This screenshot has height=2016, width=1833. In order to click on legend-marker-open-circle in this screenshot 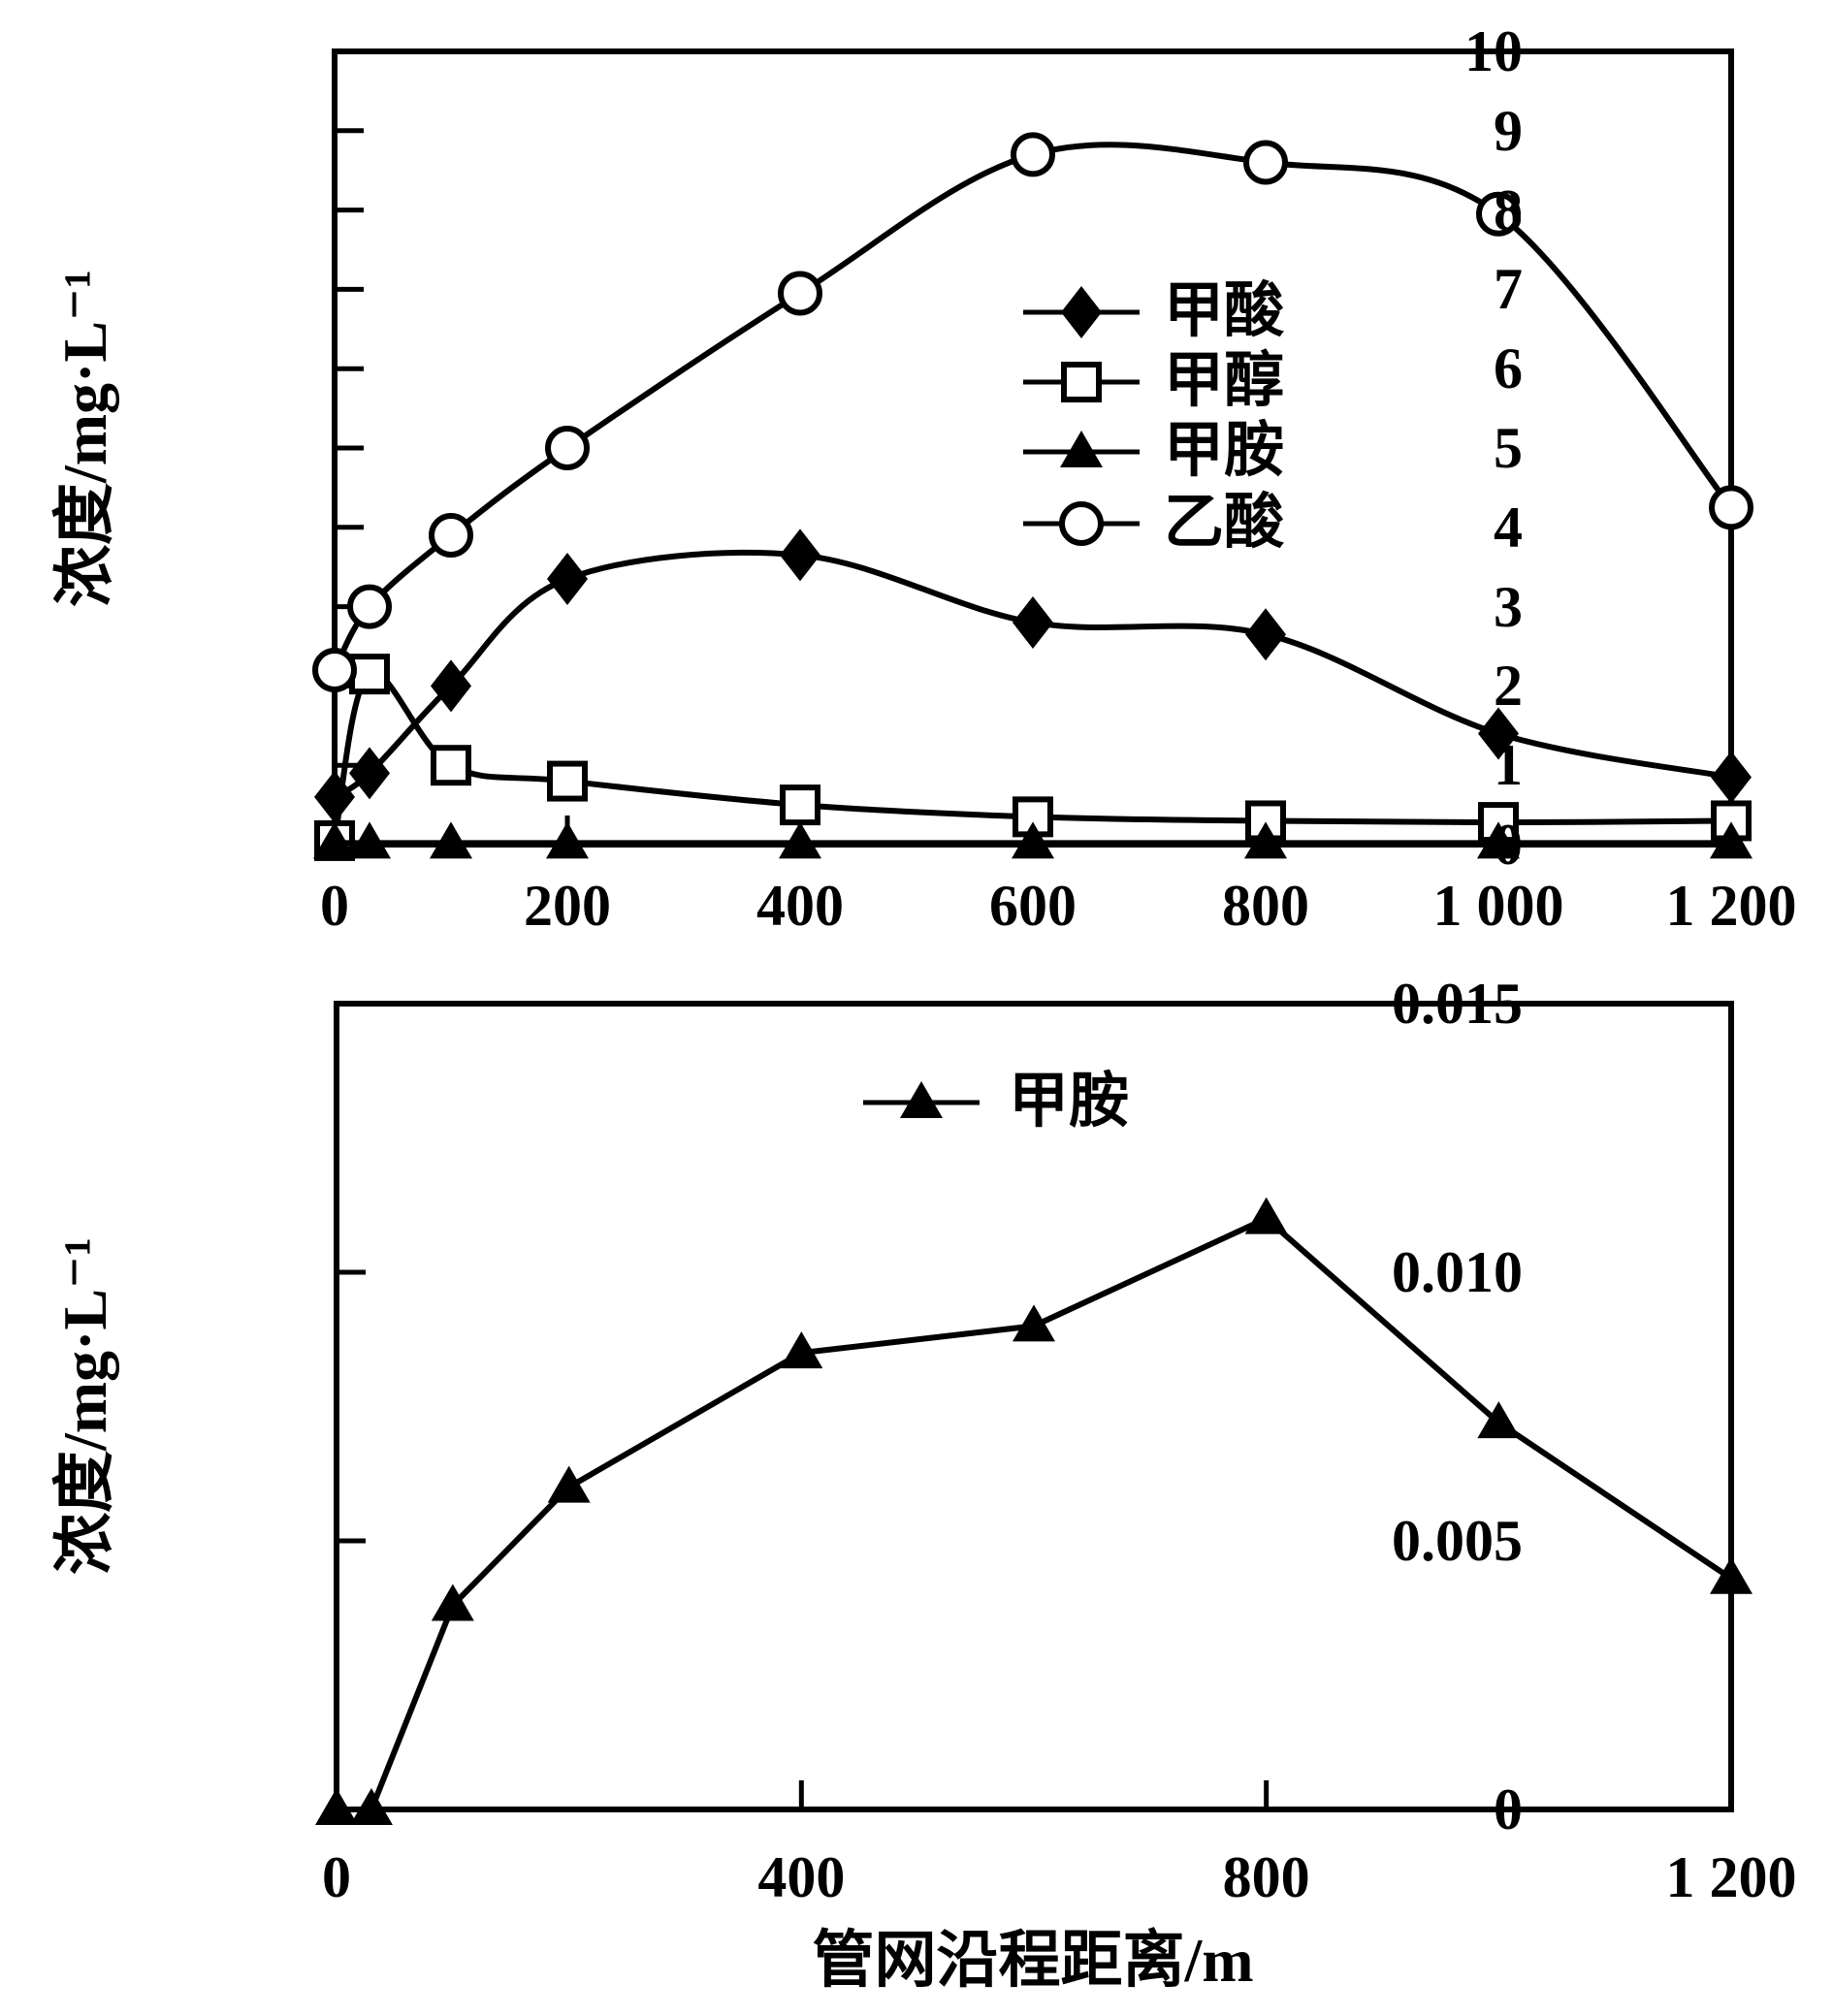, I will do `click(1081, 523)`.